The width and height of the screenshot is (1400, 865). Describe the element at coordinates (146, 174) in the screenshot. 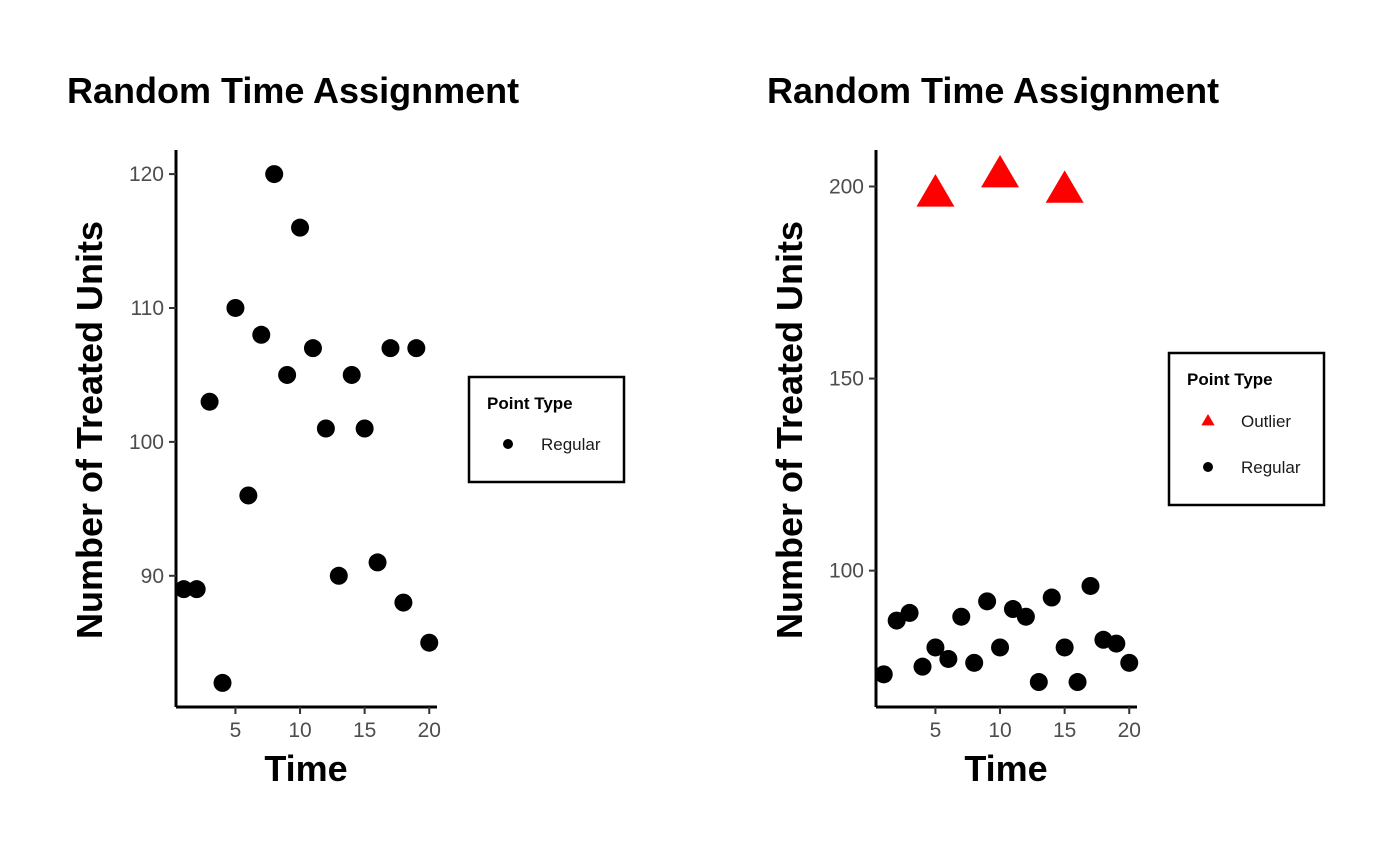

I see `y-tick-label: 120` at that location.